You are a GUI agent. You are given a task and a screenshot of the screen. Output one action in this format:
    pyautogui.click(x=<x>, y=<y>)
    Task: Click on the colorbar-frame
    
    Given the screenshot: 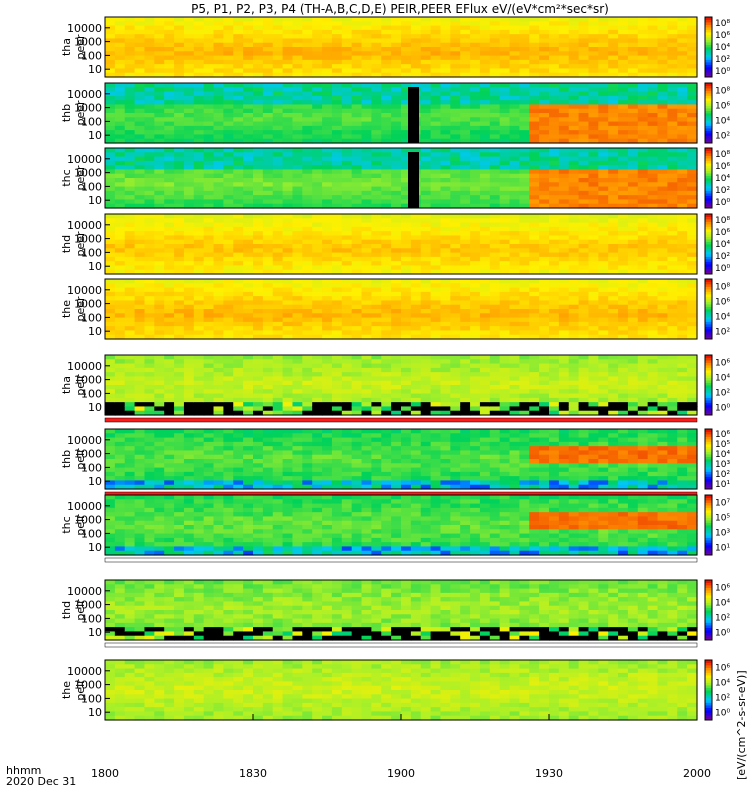 What is the action you would take?
    pyautogui.click(x=708, y=309)
    